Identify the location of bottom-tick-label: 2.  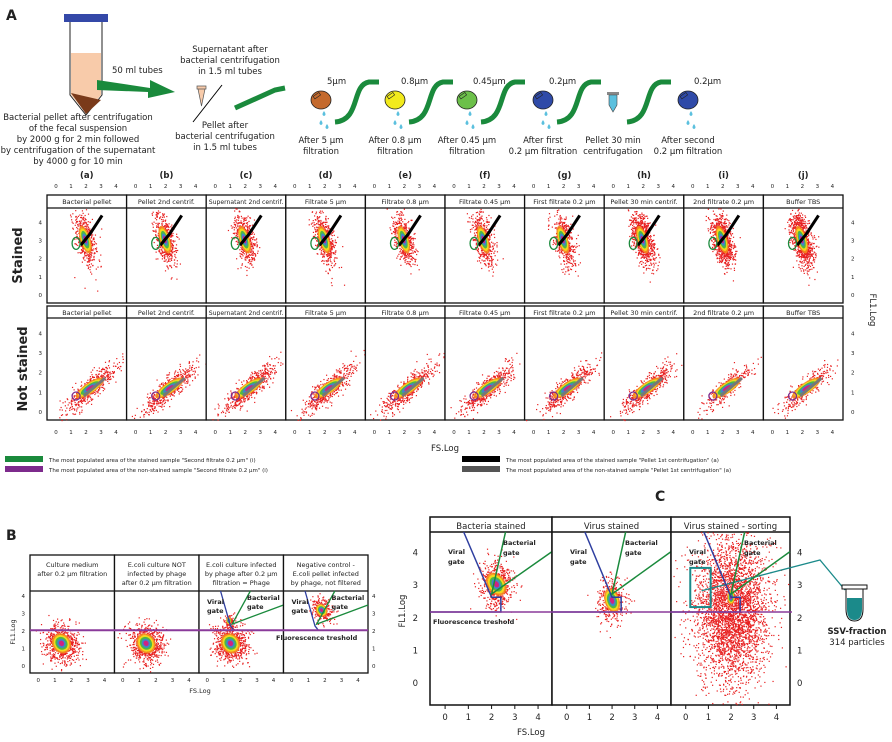
(166, 433).